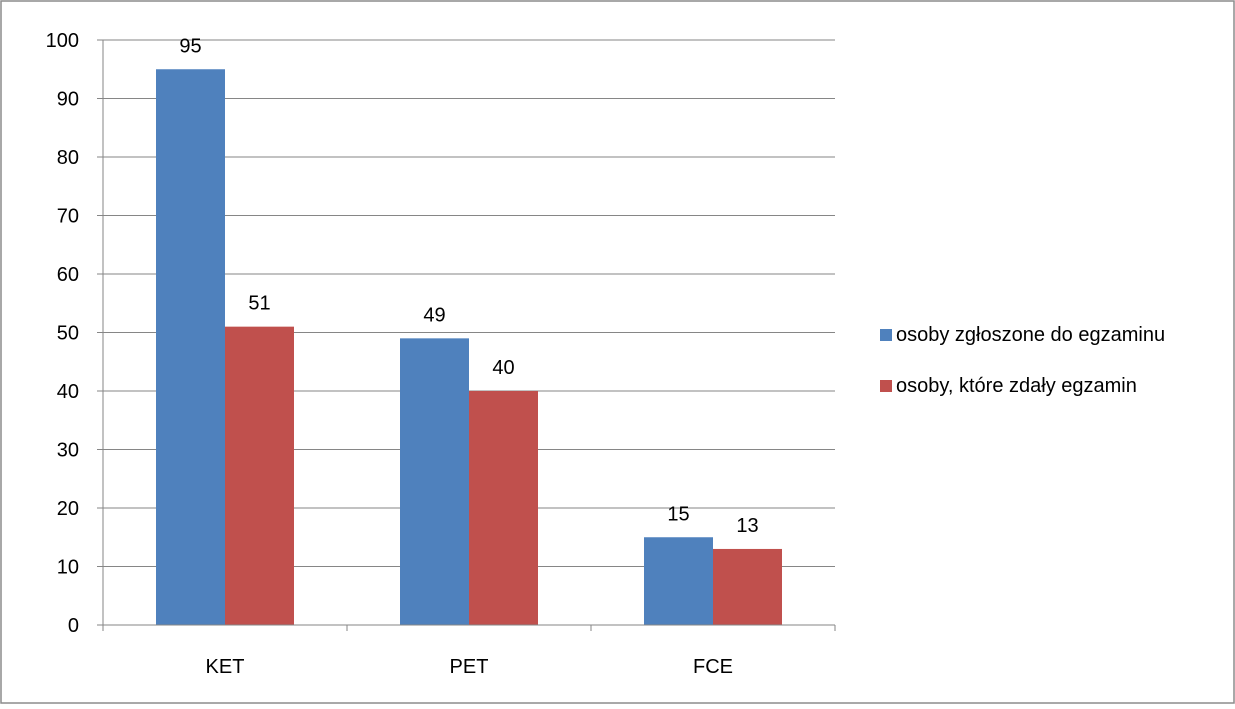 The height and width of the screenshot is (709, 1235). Describe the element at coordinates (225, 667) in the screenshot. I see `x-tick-label: KET` at that location.